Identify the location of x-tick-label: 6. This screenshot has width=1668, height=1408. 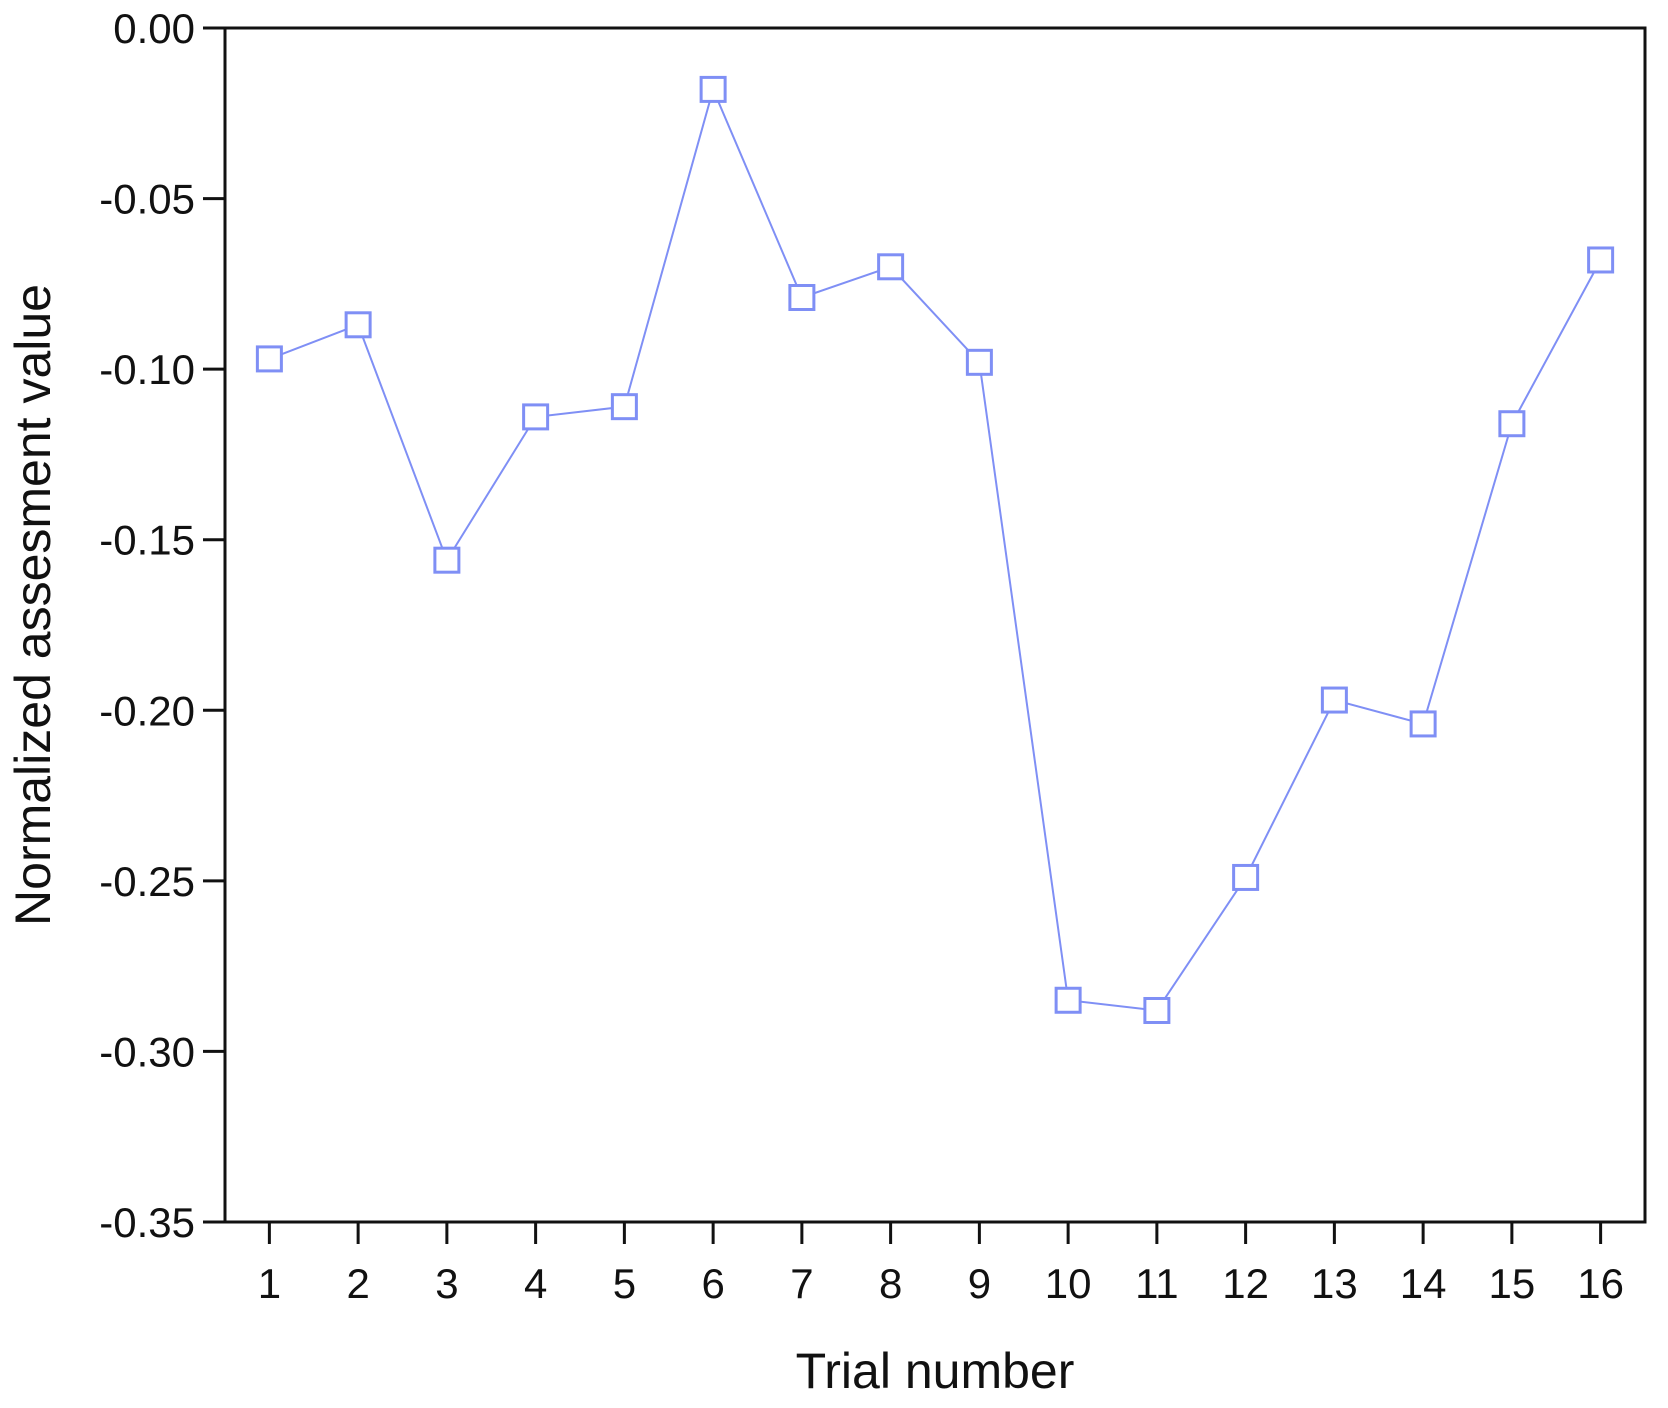
(712, 1283).